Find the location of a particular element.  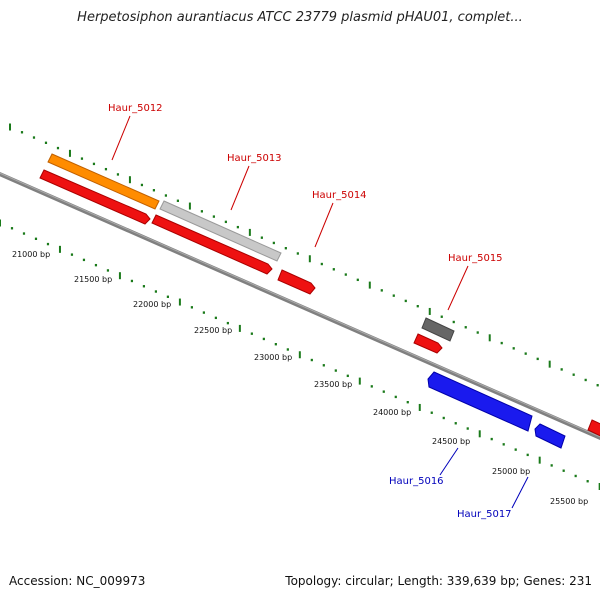

scale-label: 25000 bp is located at coordinates (511, 471).